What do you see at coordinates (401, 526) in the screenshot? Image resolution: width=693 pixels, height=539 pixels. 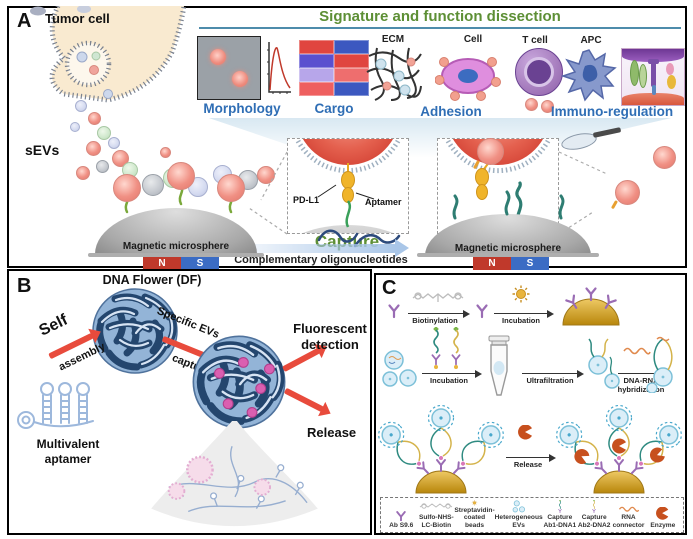 I see `legend-ab-label: Ab S9.6` at bounding box center [401, 526].